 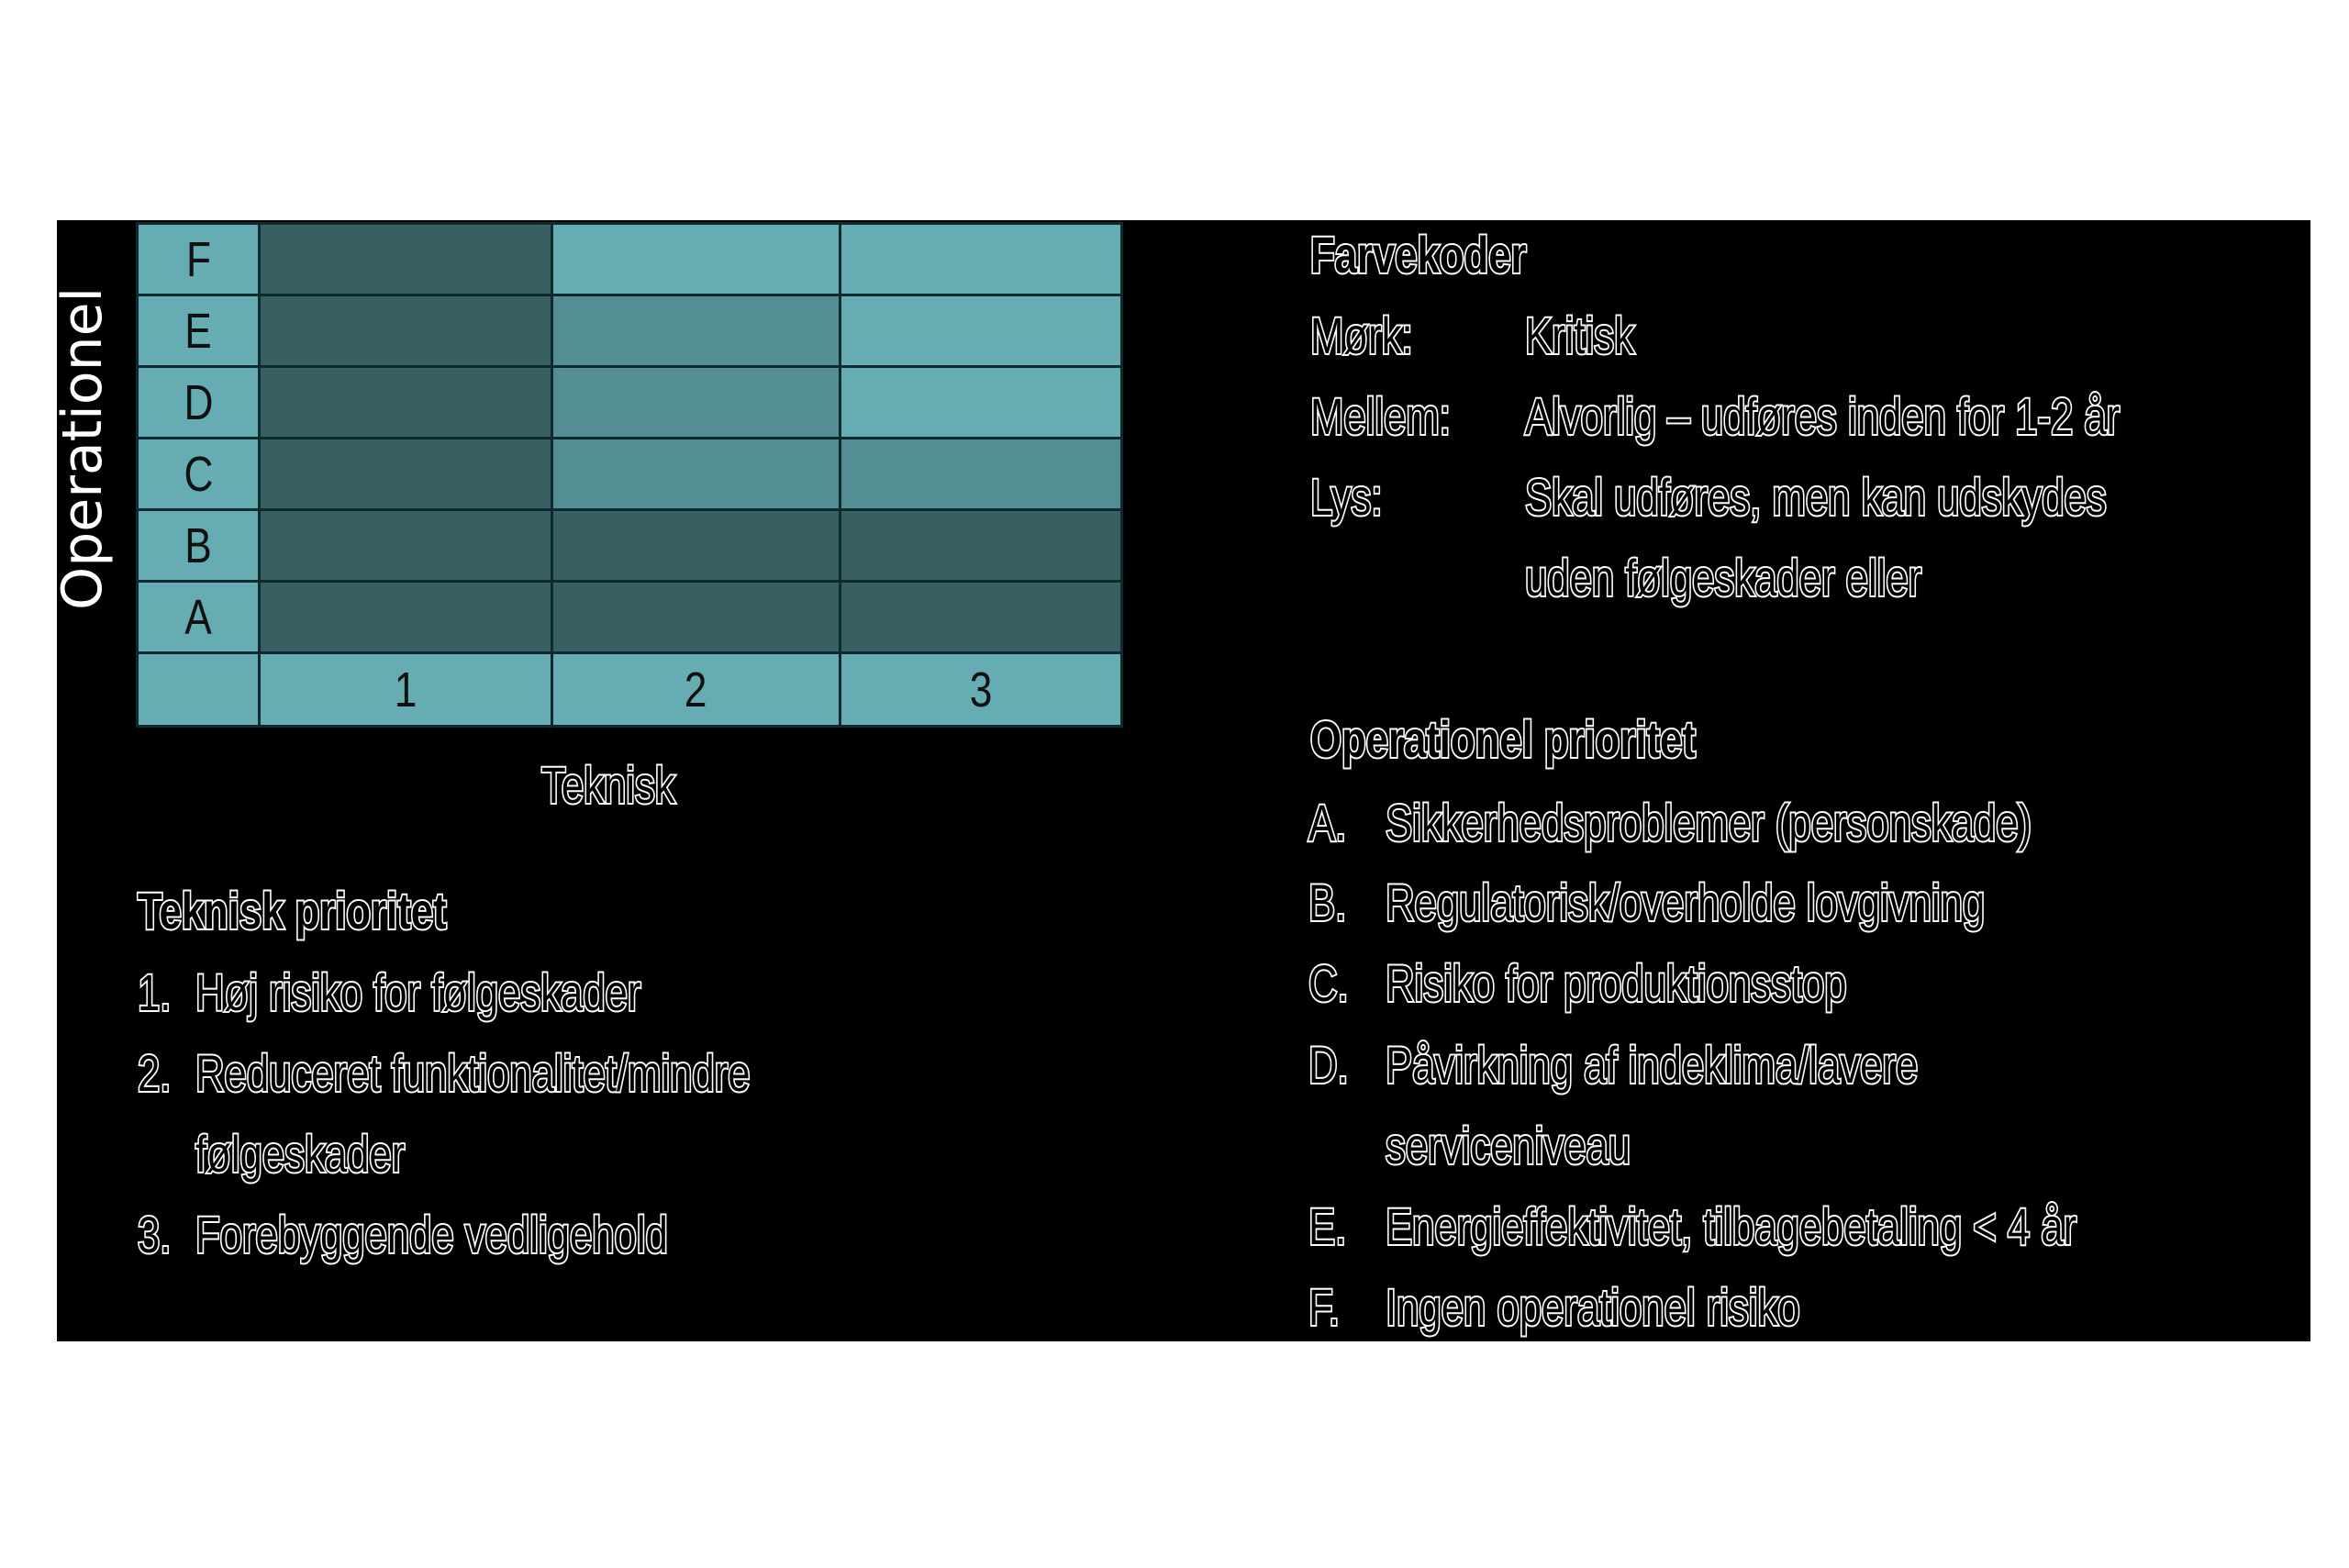 I want to click on list-item: Sikkerhedsproblemer (personskade), so click(x=1708, y=822).